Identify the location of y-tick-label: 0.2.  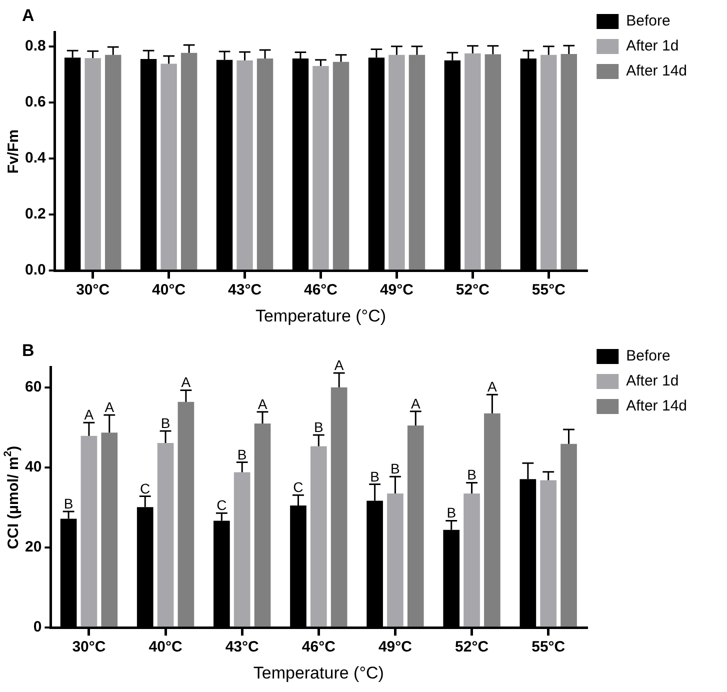
(35, 214).